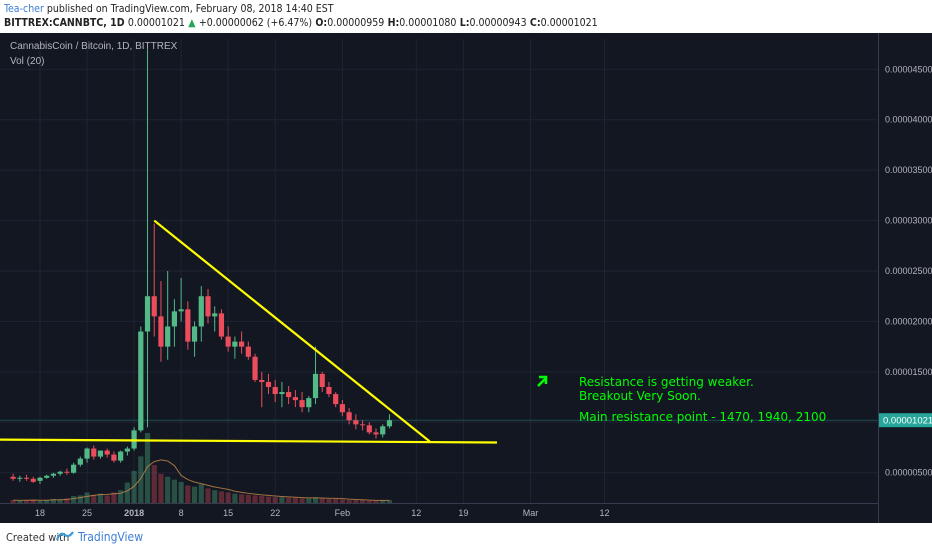 Image resolution: width=932 pixels, height=550 pixels. What do you see at coordinates (428, 23) in the screenshot?
I see `high-value: 0.00001080` at bounding box center [428, 23].